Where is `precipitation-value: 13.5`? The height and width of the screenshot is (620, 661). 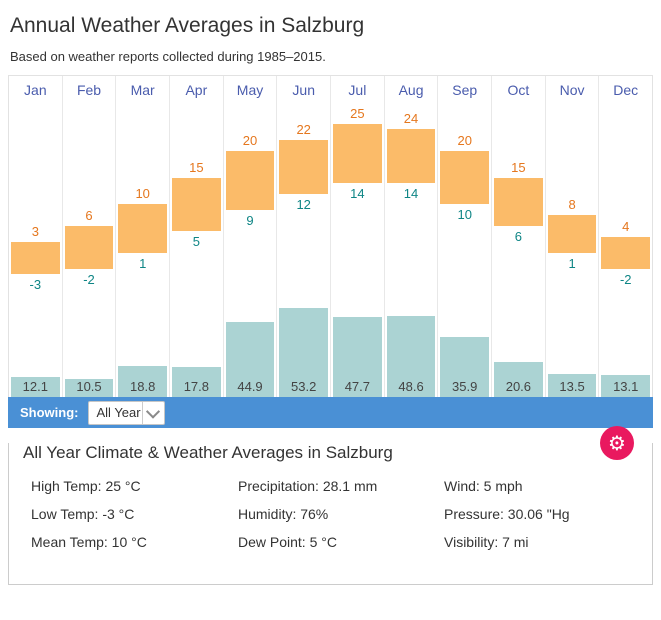
precipitation-value: 13.5 is located at coordinates (572, 386).